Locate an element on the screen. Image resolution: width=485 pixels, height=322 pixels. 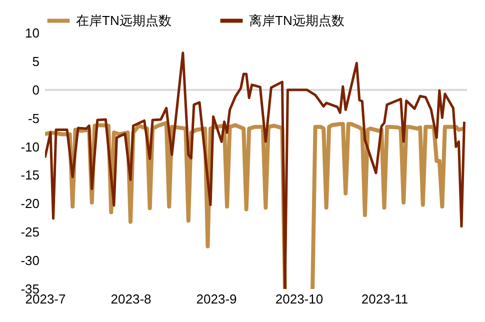
x-tick-label: 2023-9 is located at coordinates (216, 299).